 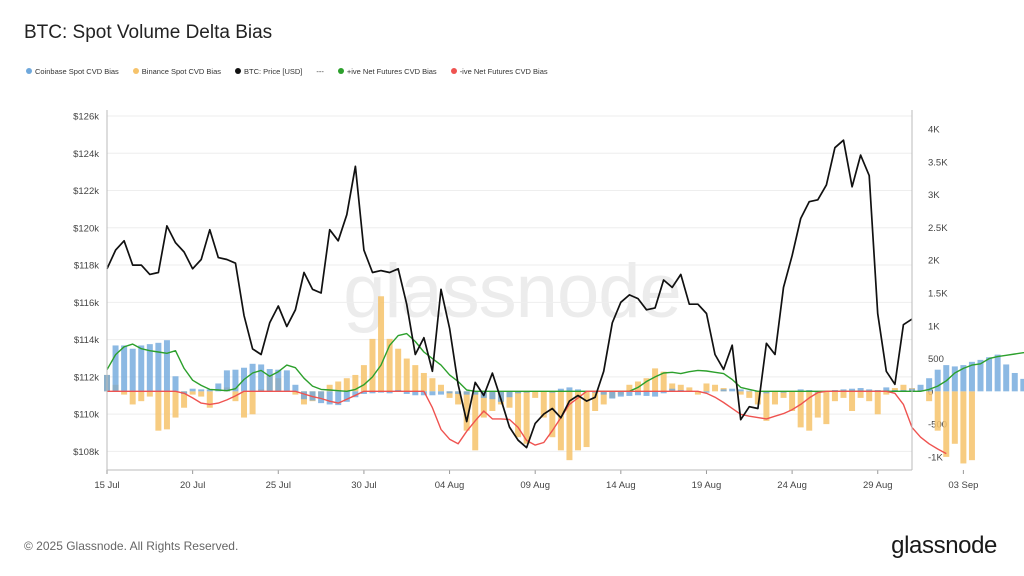 I want to click on right-tick-label: 3.5K, so click(x=938, y=162).